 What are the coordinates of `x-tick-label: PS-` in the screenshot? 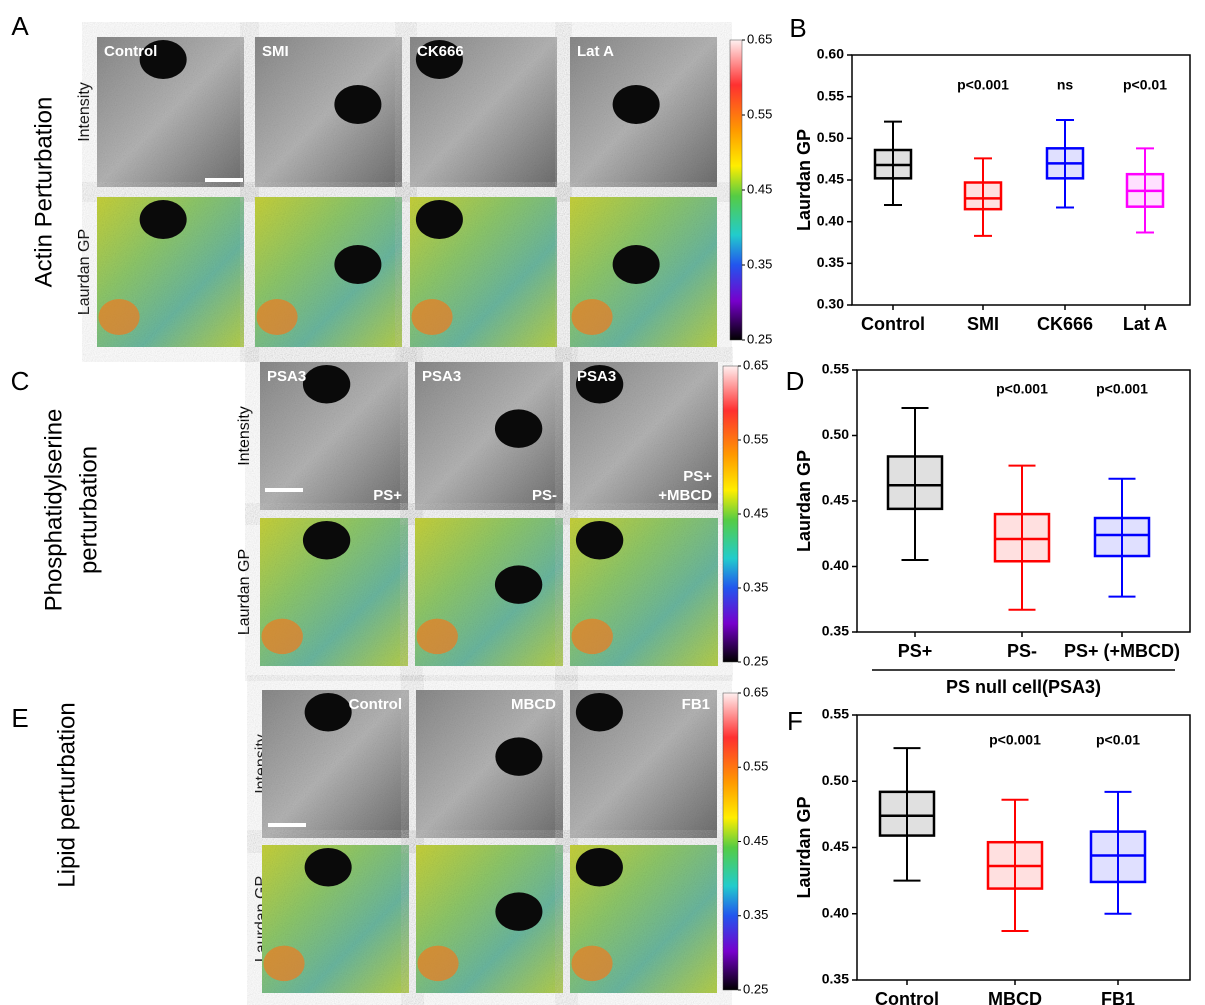 It's located at (1022, 651).